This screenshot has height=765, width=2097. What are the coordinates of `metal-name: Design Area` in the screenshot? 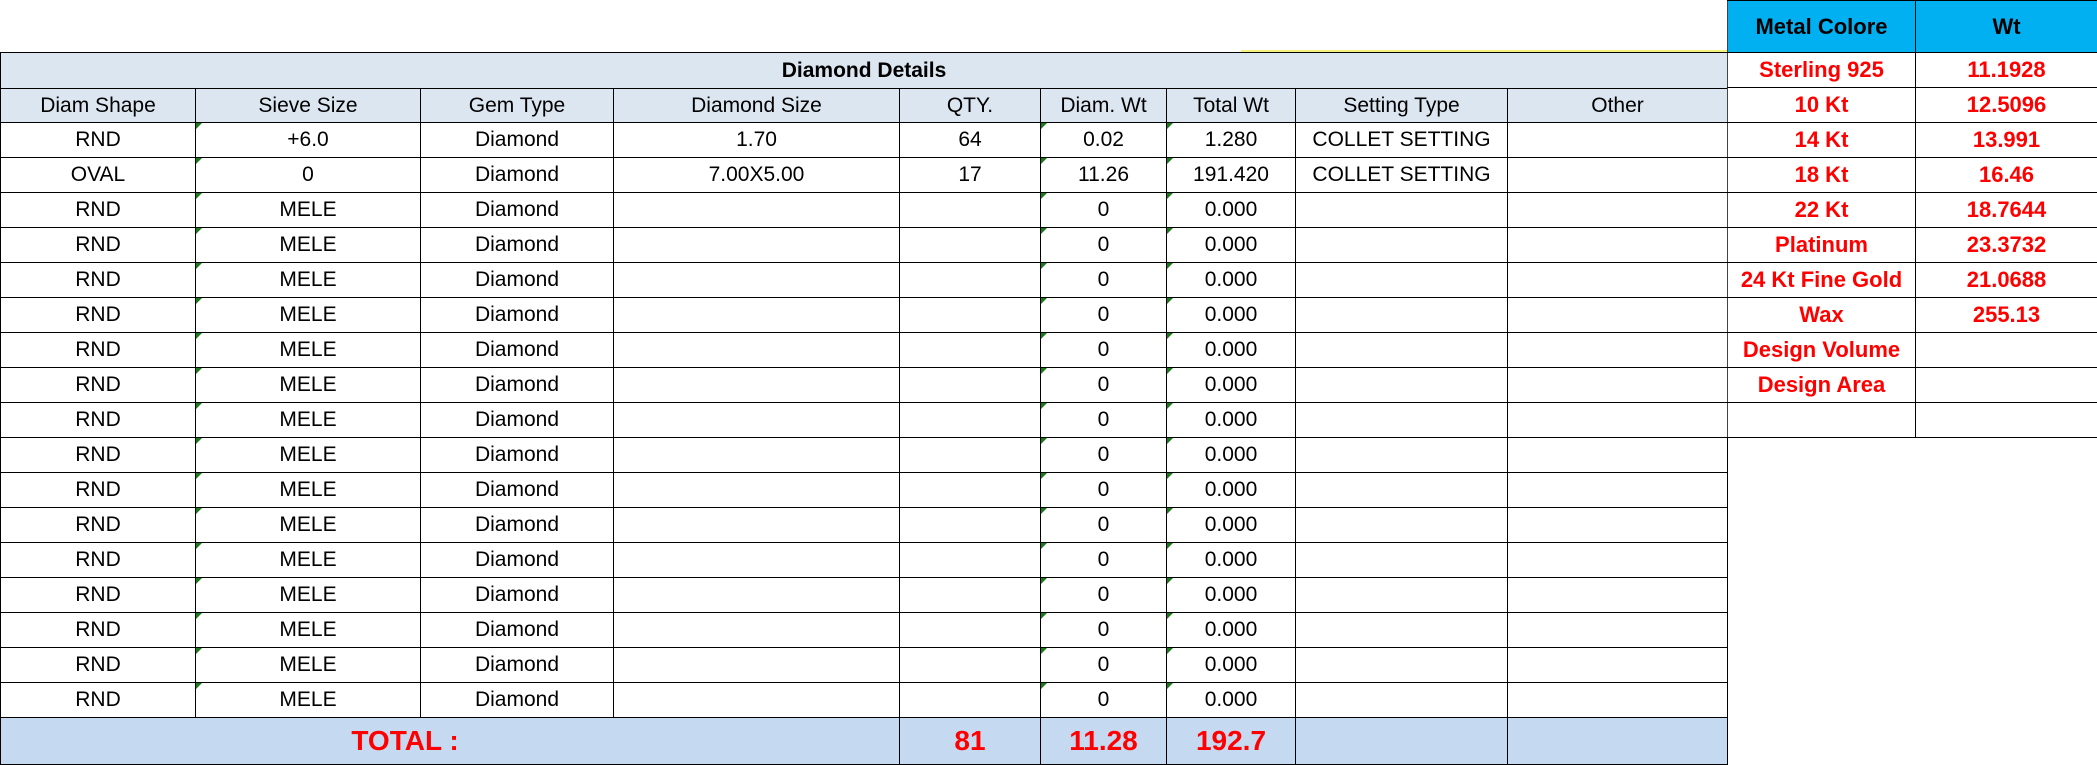 It's located at (1822, 385).